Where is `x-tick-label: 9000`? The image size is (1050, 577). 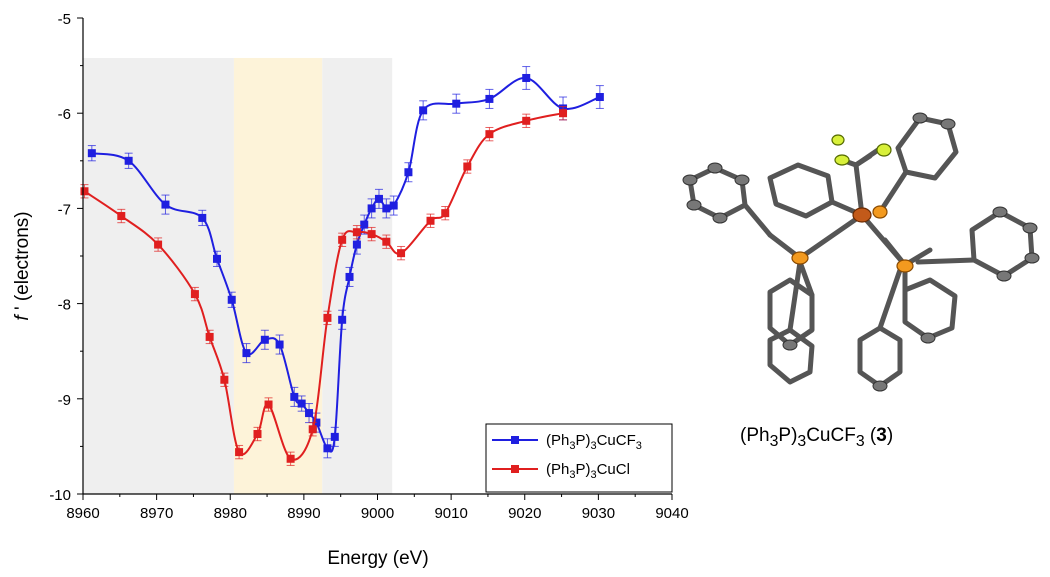 x-tick-label: 9000 is located at coordinates (377, 513).